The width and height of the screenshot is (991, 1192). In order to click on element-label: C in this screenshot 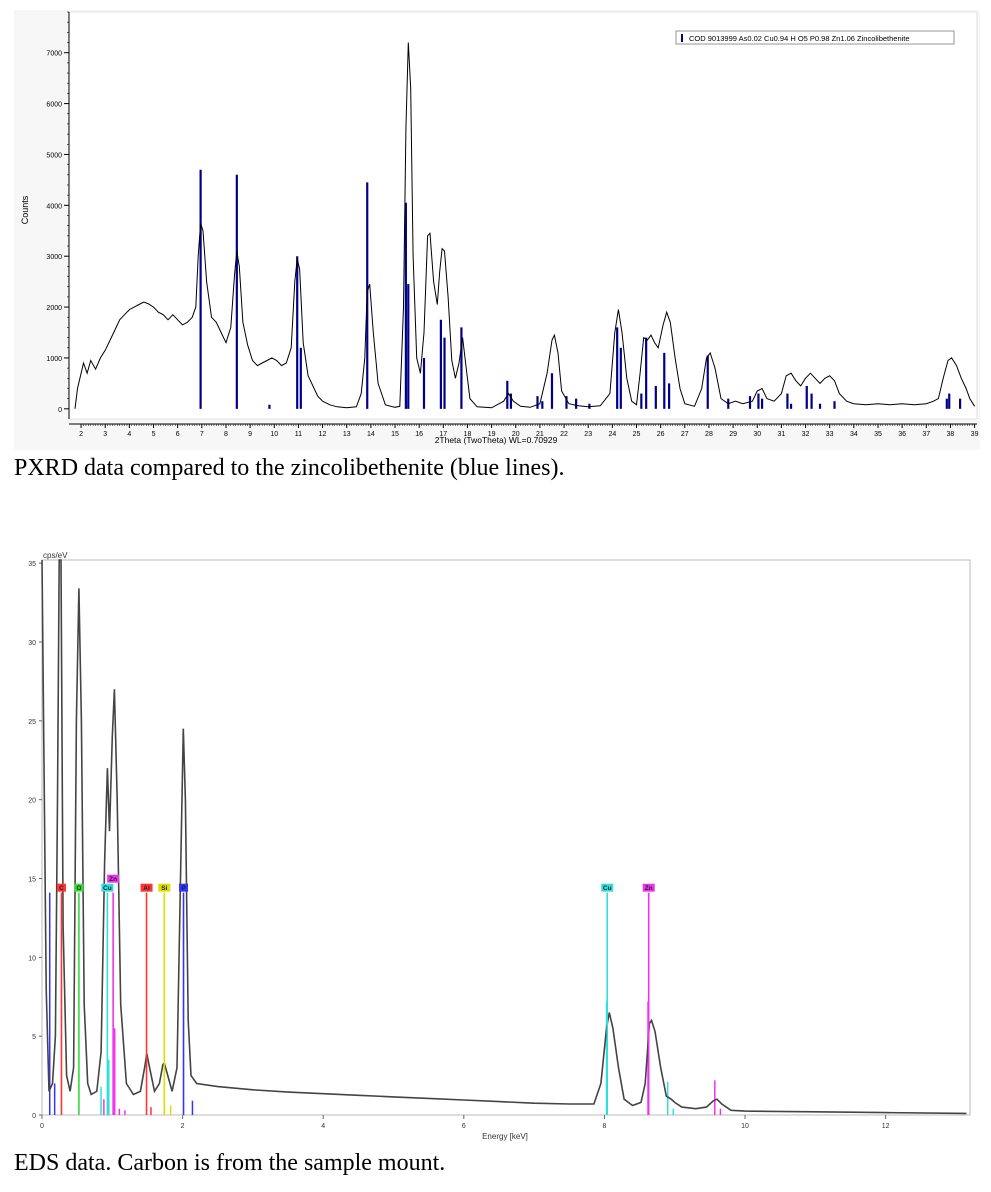, I will do `click(61, 888)`.